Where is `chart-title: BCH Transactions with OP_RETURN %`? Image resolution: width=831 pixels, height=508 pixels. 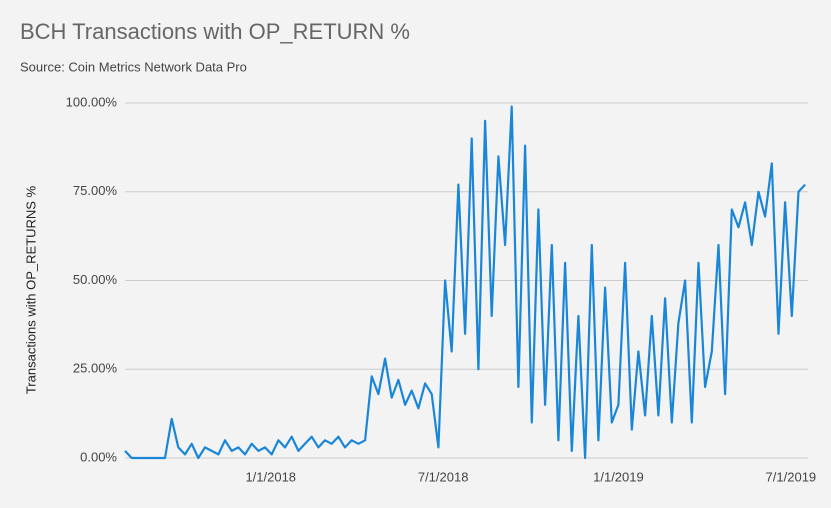 chart-title: BCH Transactions with OP_RETURN % is located at coordinates (215, 31).